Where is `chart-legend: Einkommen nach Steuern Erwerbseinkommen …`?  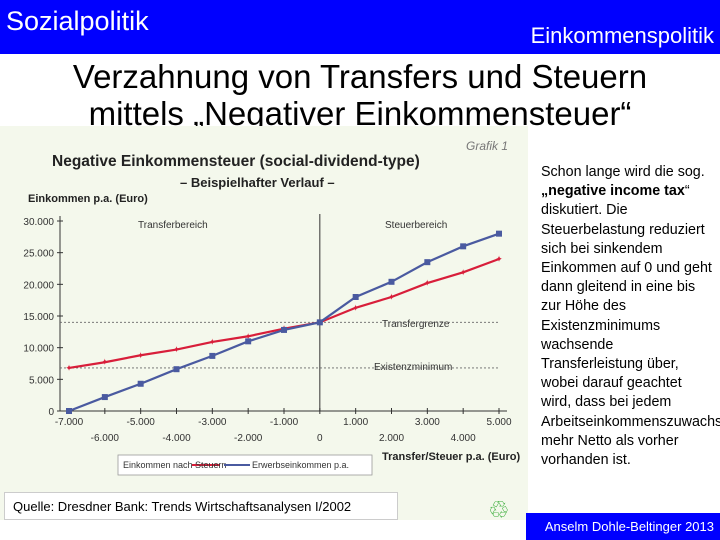 chart-legend: Einkommen nach Steuern Erwerbseinkommen … is located at coordinates (245, 465).